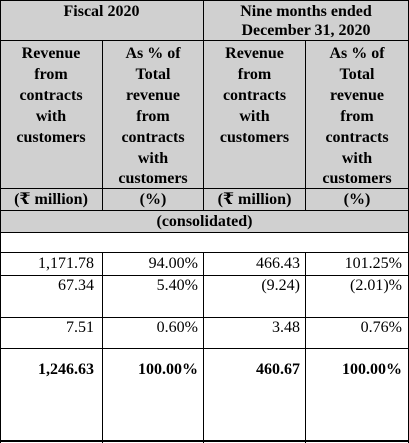  I want to click on table-cell: 94.00%, so click(173, 263).